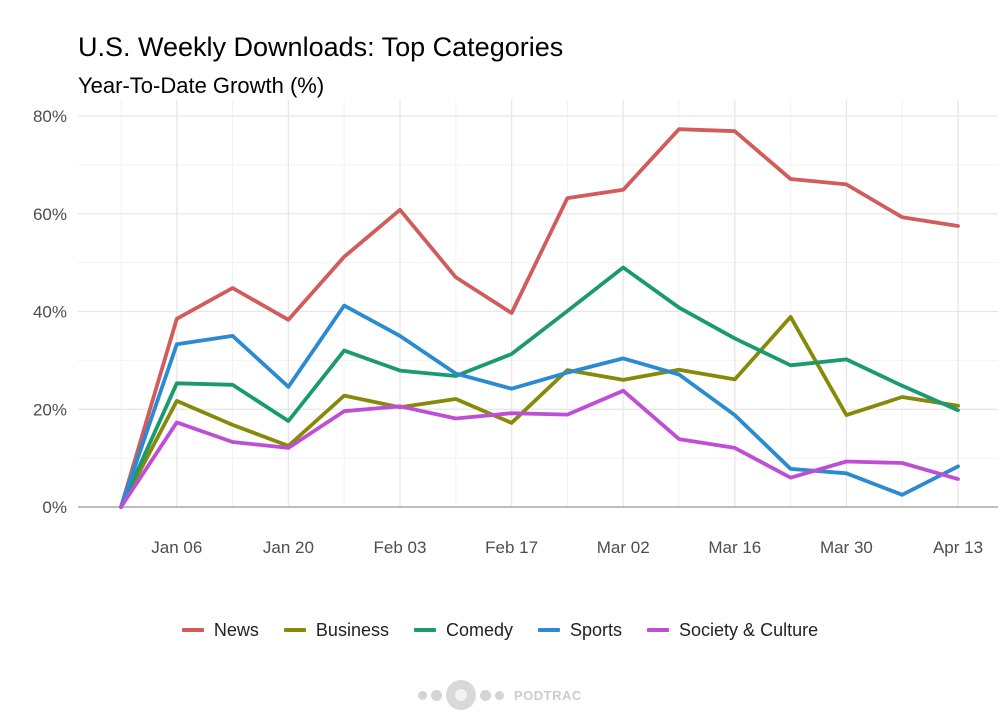 The image size is (1000, 726). I want to click on podtrac-logo: PODTRAC, so click(500, 695).